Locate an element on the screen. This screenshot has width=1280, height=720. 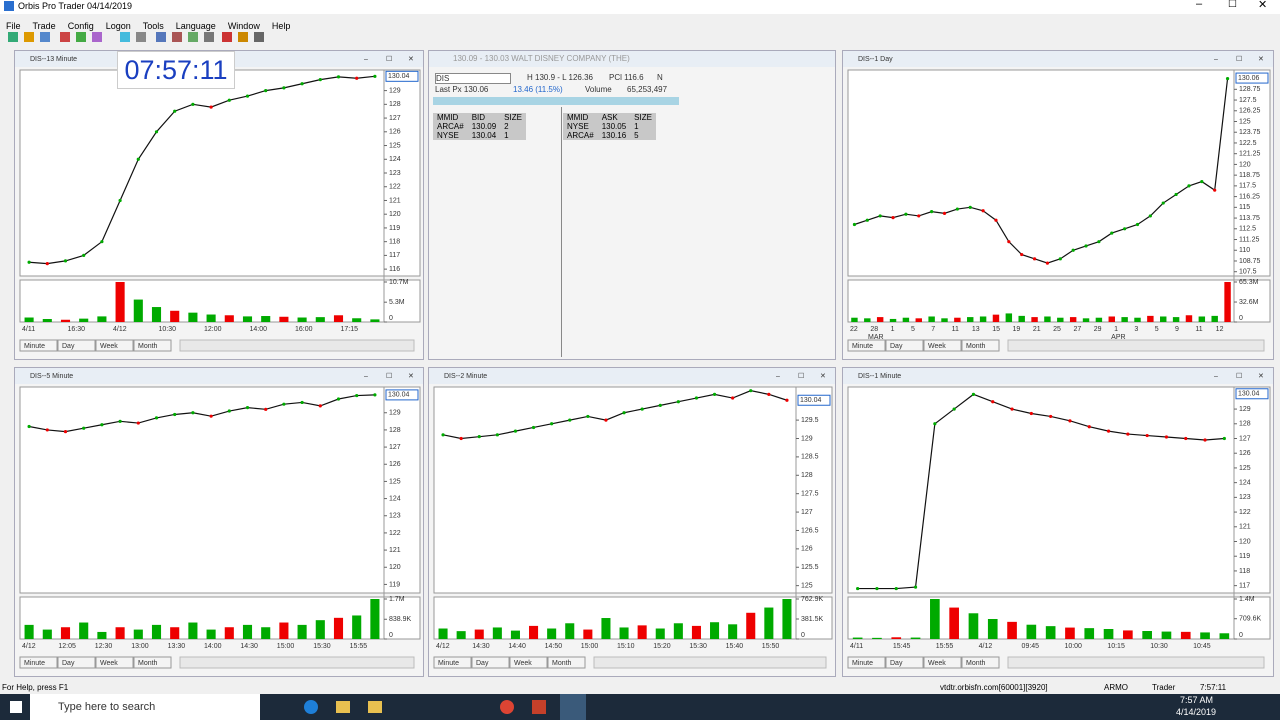
menu-item: Language is located at coordinates (195, 26).